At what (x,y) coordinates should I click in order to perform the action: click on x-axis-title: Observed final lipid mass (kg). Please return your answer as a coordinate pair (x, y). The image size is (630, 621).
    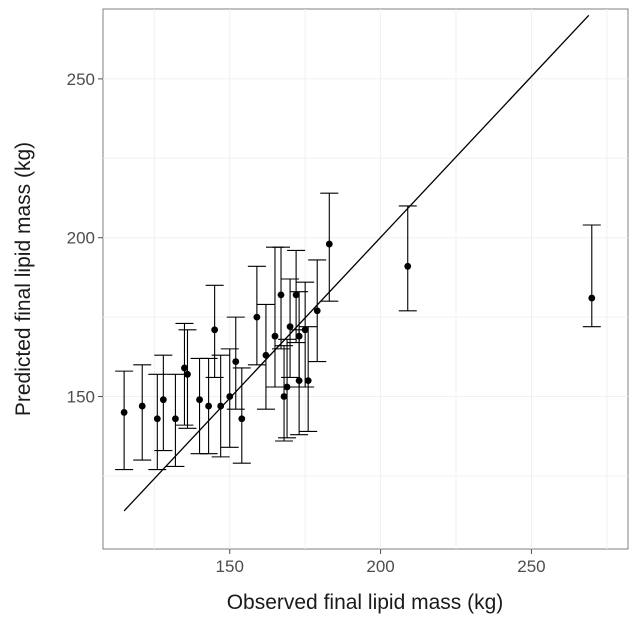
    Looking at the image, I should click on (365, 602).